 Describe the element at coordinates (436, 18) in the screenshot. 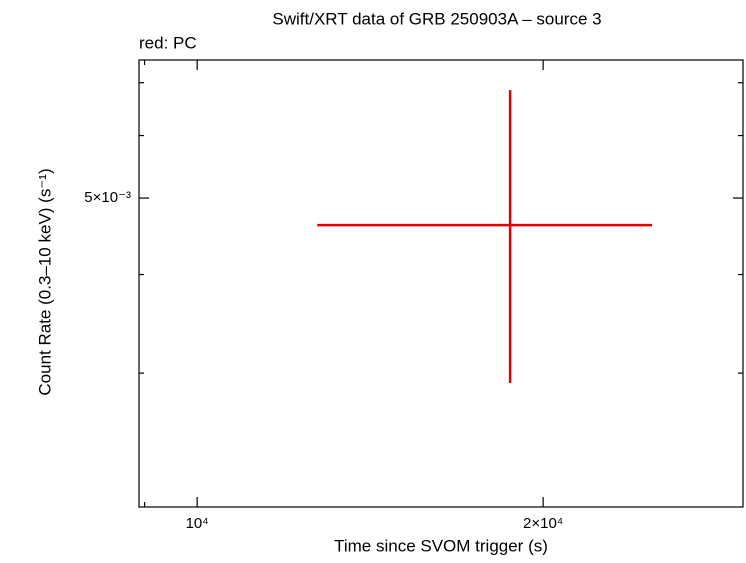

I see `chart-title: Swift/XRT data of GRB 250903A – source 3` at that location.